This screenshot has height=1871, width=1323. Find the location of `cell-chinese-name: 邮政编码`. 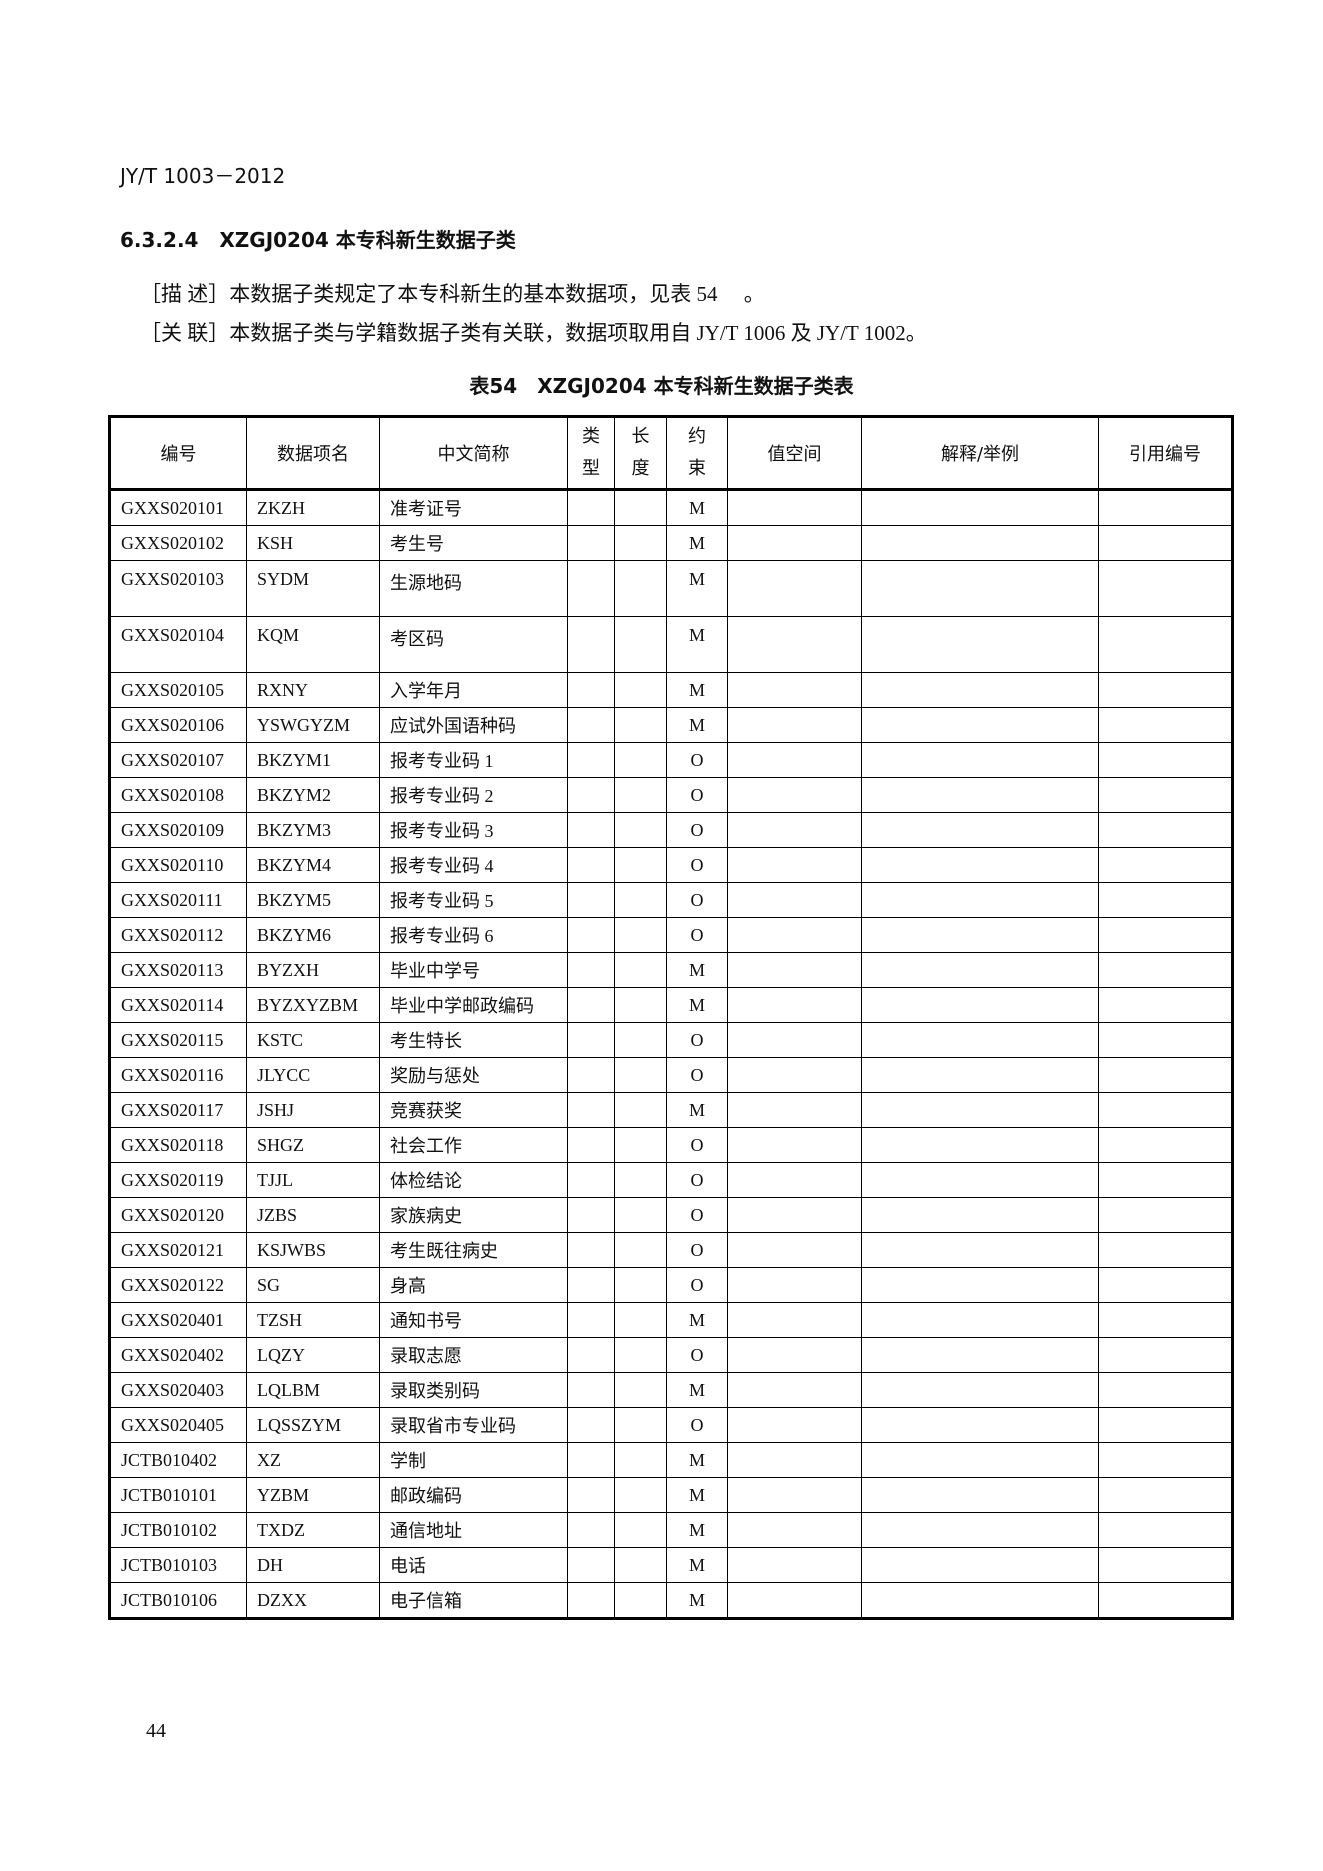

cell-chinese-name: 邮政编码 is located at coordinates (473, 1495).